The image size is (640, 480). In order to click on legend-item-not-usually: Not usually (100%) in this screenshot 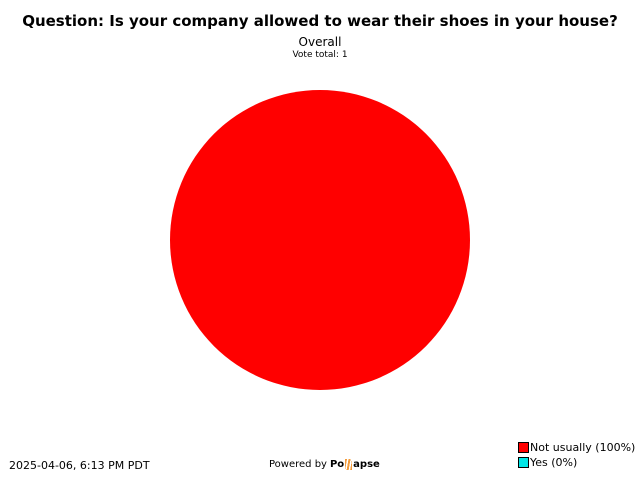, I will do `click(576, 447)`.